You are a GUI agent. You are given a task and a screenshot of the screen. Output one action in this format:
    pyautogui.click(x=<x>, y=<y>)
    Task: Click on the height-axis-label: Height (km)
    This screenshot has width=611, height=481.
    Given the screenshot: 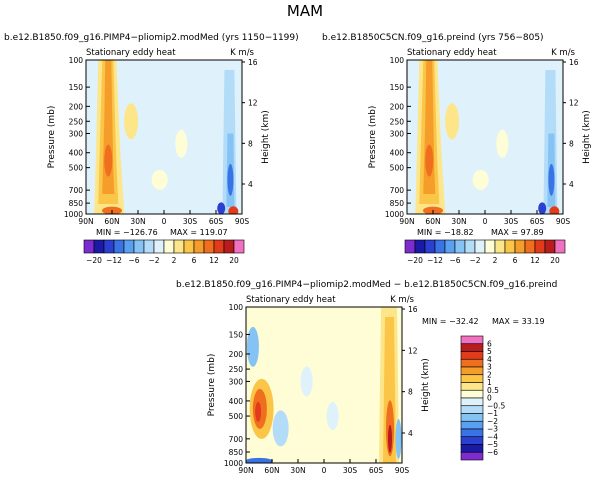 What is the action you would take?
    pyautogui.click(x=266, y=137)
    